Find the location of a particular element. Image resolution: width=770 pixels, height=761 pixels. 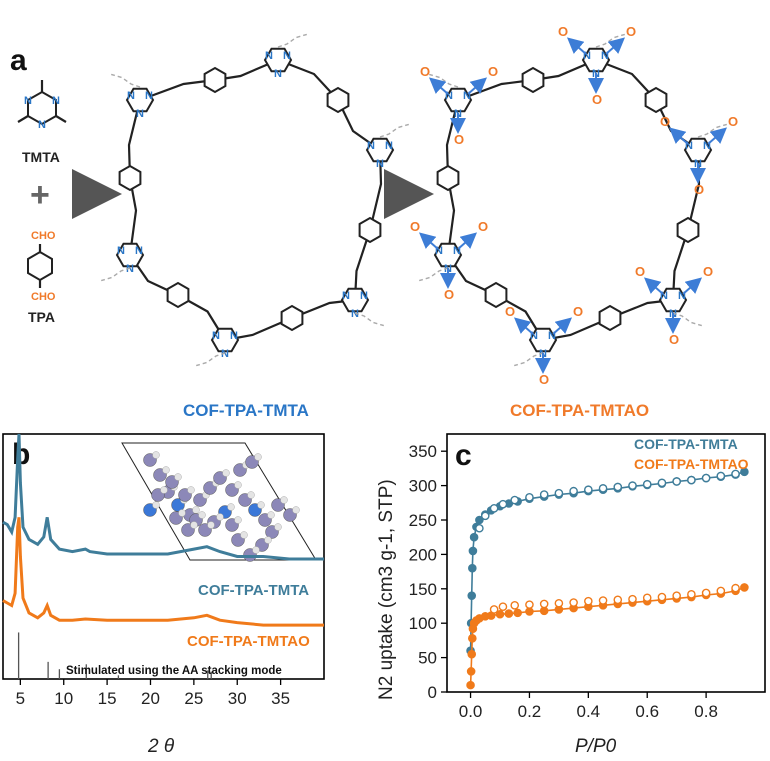

tmta-n-2: N is located at coordinates (56, 101).